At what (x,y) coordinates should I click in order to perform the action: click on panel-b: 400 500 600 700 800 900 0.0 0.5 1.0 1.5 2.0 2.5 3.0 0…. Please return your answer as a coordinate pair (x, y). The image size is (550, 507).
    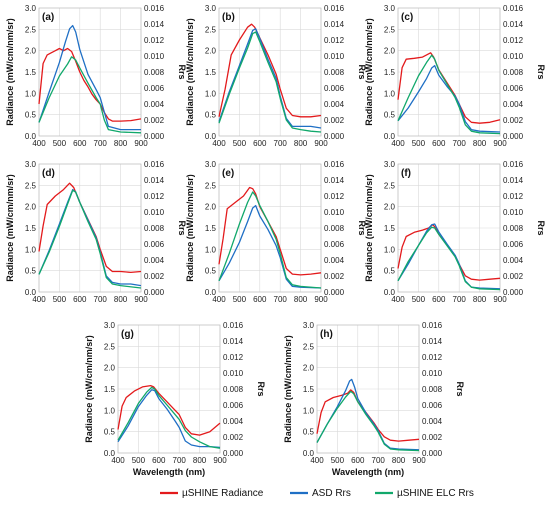
    Looking at the image, I should click on (276, 76).